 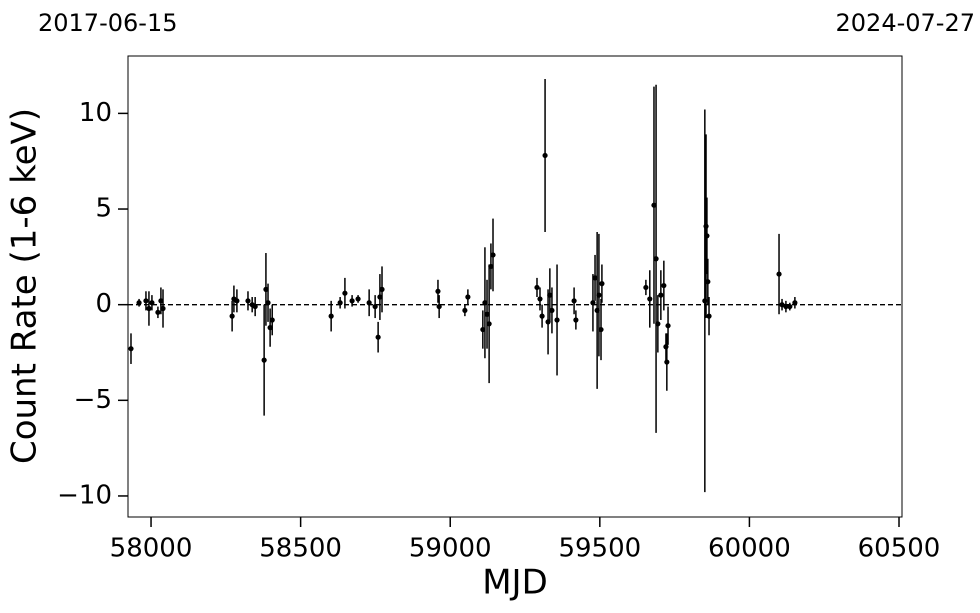 I want to click on y-tick-label: −5, so click(x=93, y=400).